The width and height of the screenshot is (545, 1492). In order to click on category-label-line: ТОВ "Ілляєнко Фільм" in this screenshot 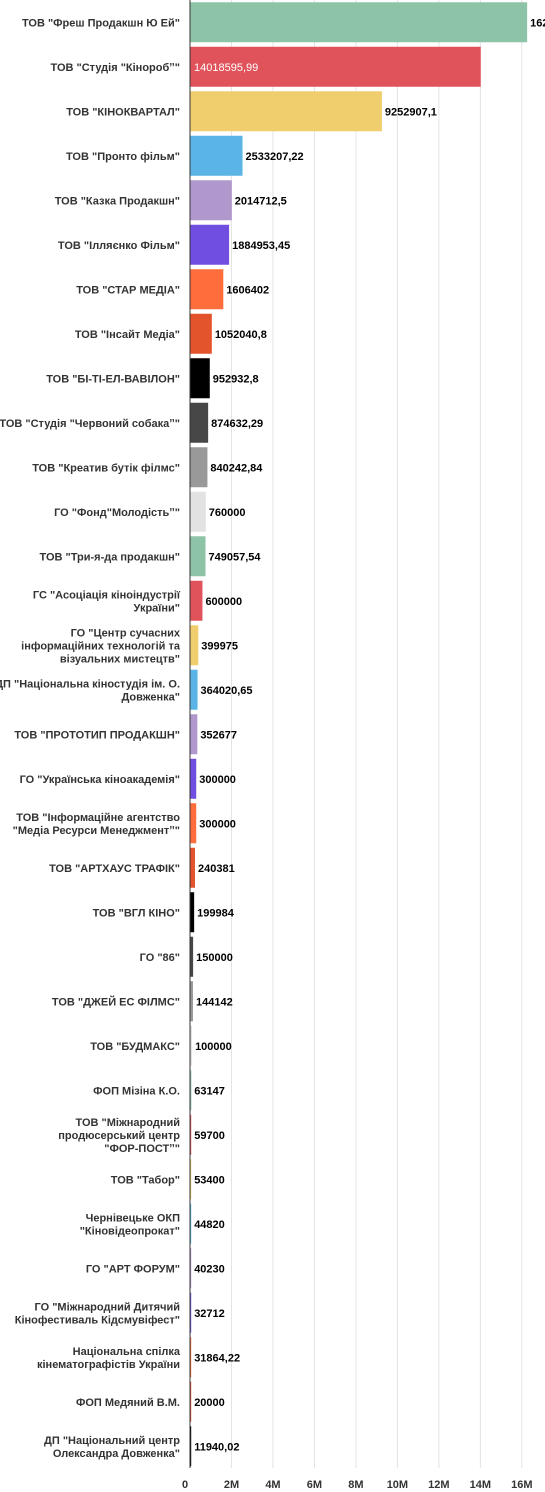, I will do `click(119, 246)`.